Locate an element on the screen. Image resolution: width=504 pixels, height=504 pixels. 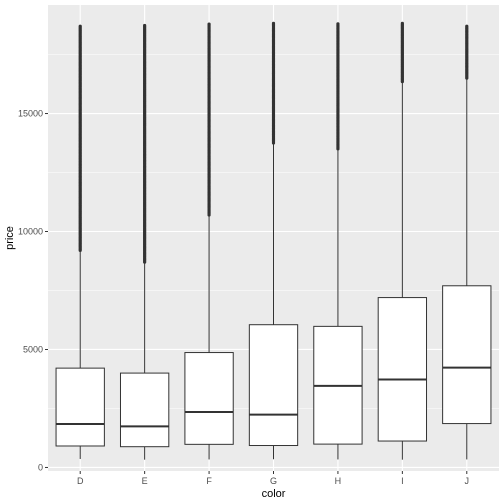
box-D is located at coordinates (80, 241).